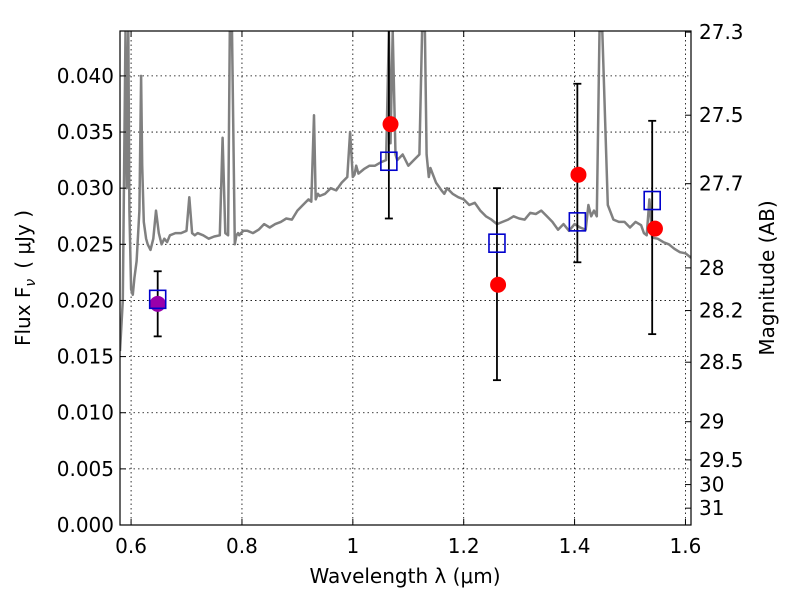 The width and height of the screenshot is (800, 600). Describe the element at coordinates (721, 32) in the screenshot. I see `y2-tick-label: 27.3` at that location.